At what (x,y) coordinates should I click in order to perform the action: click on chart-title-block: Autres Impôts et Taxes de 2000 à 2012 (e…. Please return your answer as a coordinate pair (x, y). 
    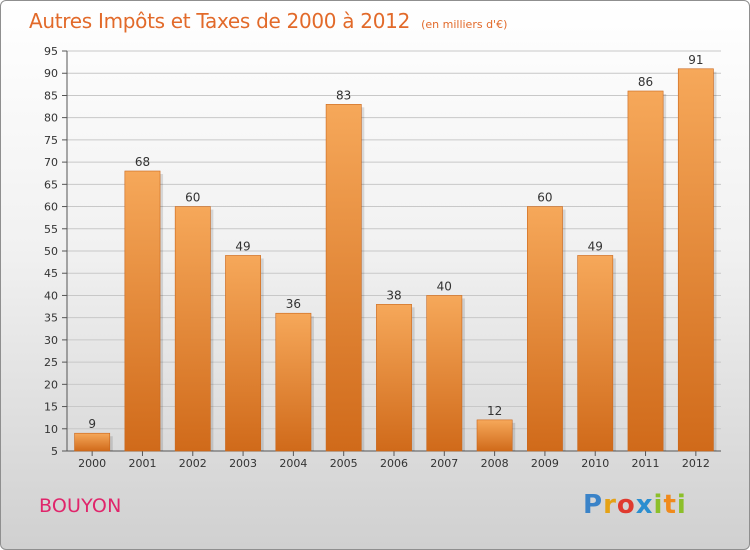
    Looking at the image, I should click on (268, 21).